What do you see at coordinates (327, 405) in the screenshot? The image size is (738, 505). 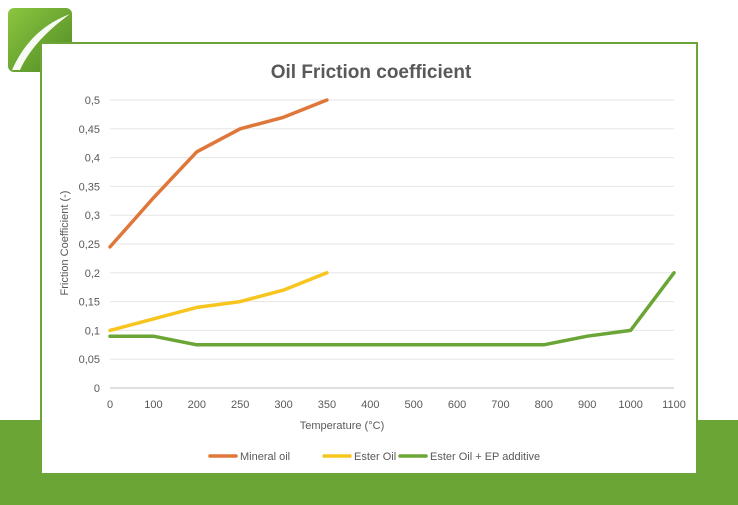 I see `x-tick-label: 350` at bounding box center [327, 405].